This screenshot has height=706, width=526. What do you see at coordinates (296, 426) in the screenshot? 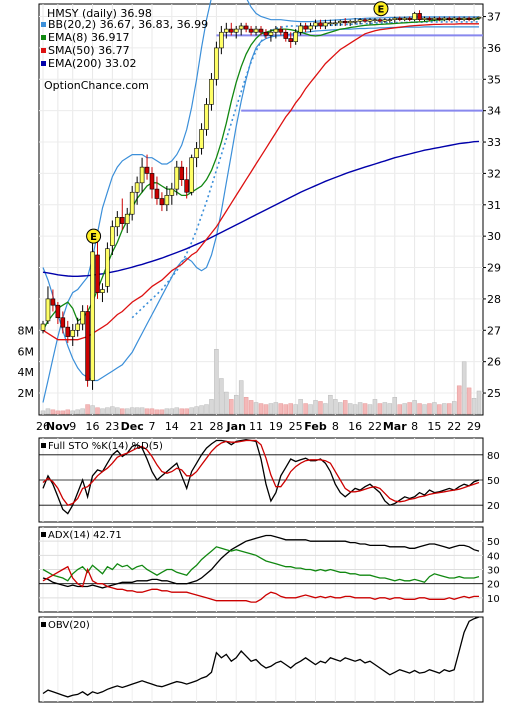
I see `date-label-13: 25` at bounding box center [296, 426].